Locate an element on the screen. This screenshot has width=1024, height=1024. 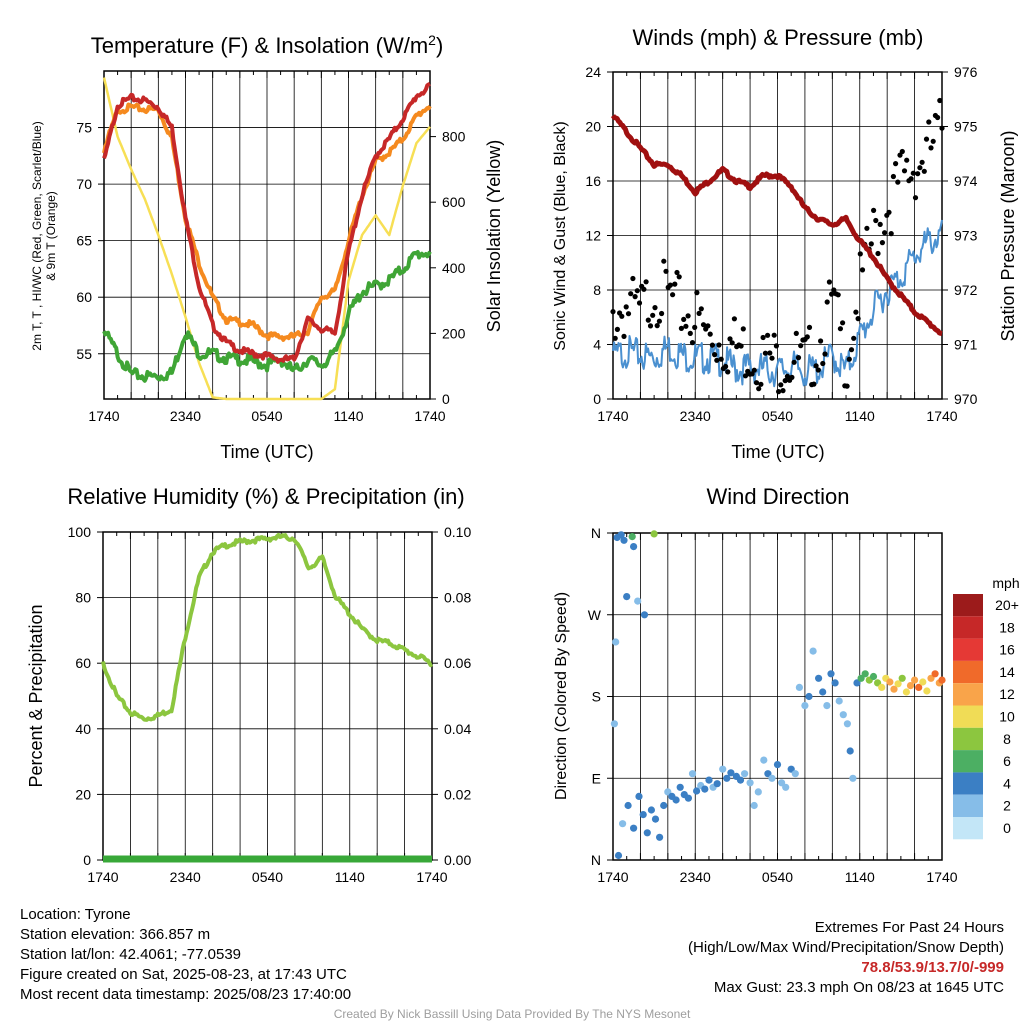
y-tick-label-right: 975 is located at coordinates (966, 127).